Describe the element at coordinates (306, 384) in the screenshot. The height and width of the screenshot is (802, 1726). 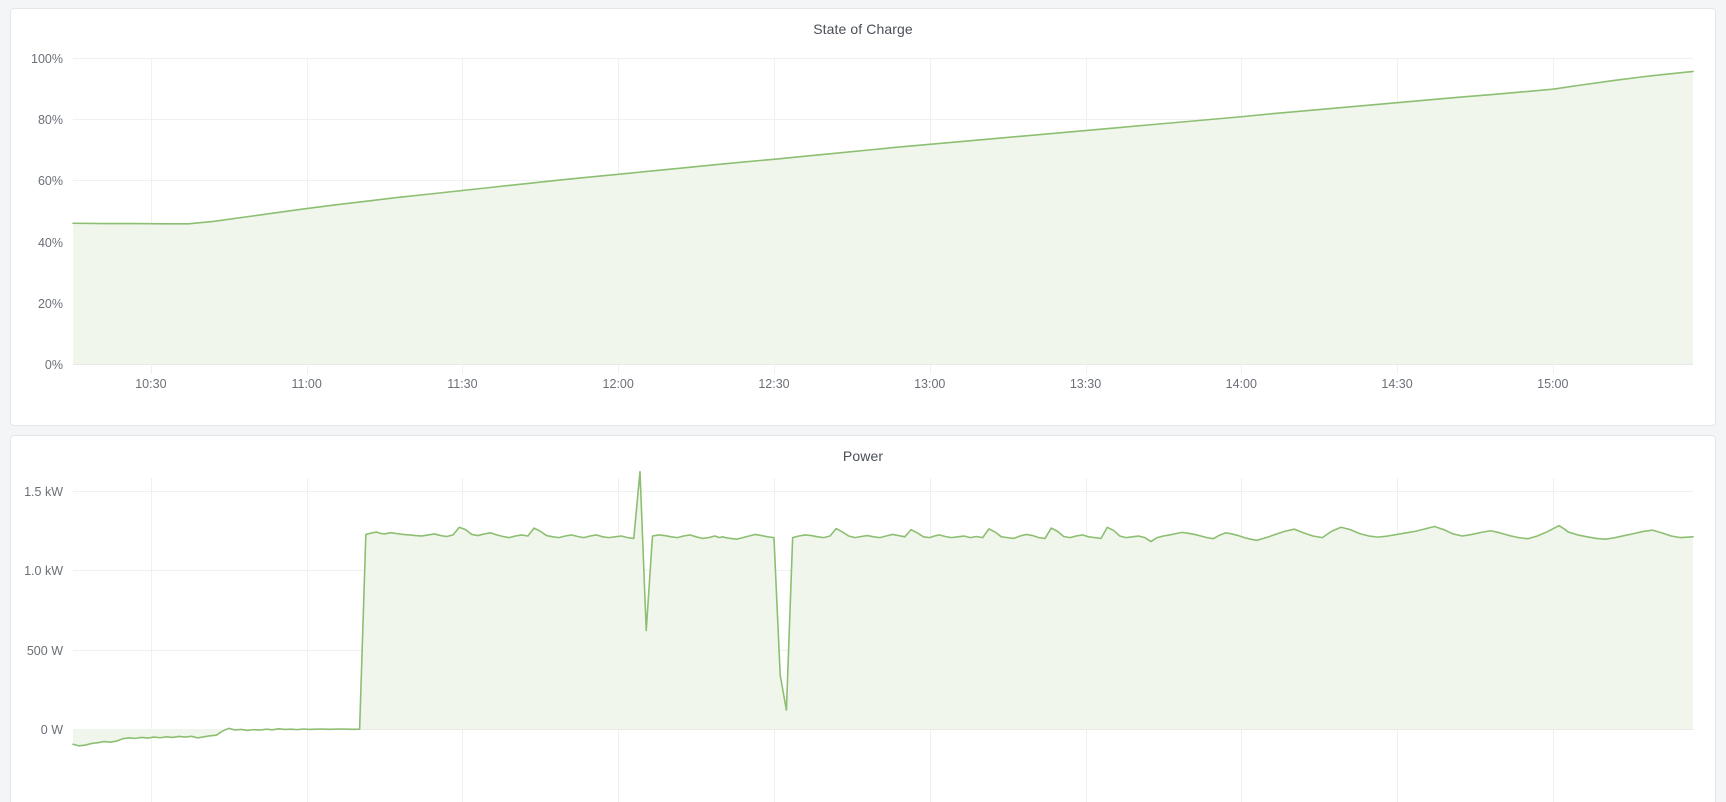
I see `x-axis-tick-label: 11:00` at that location.